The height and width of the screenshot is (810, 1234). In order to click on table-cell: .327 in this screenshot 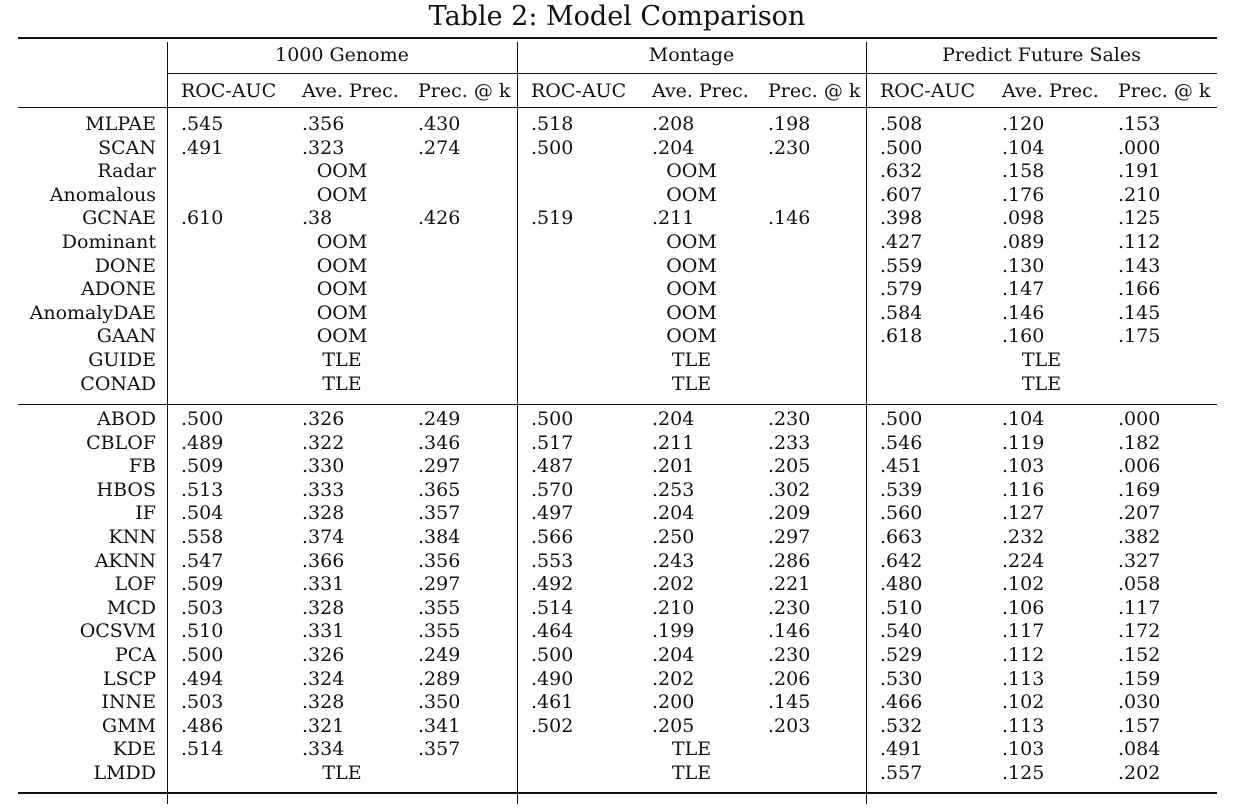, I will do `click(1139, 560)`.